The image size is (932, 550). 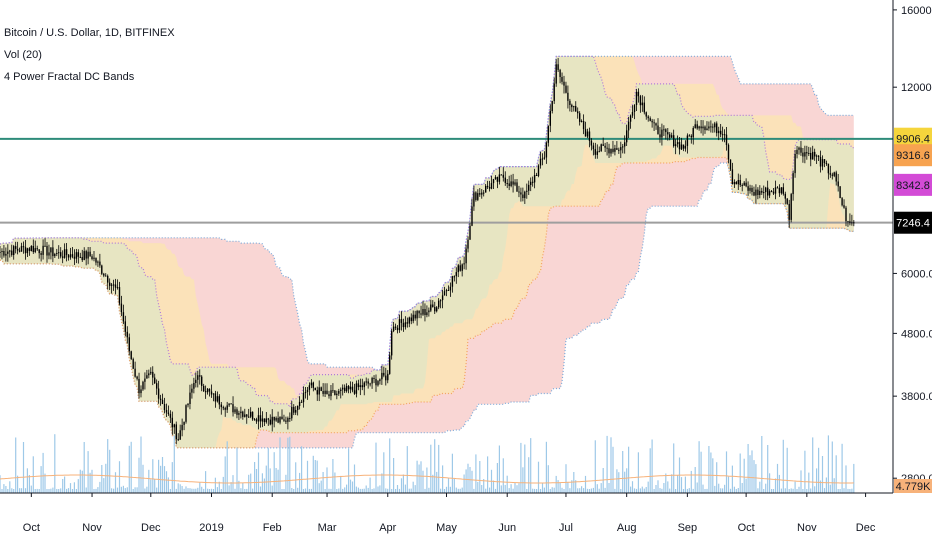 I want to click on legend-volume: Vol (20), so click(x=23, y=55).